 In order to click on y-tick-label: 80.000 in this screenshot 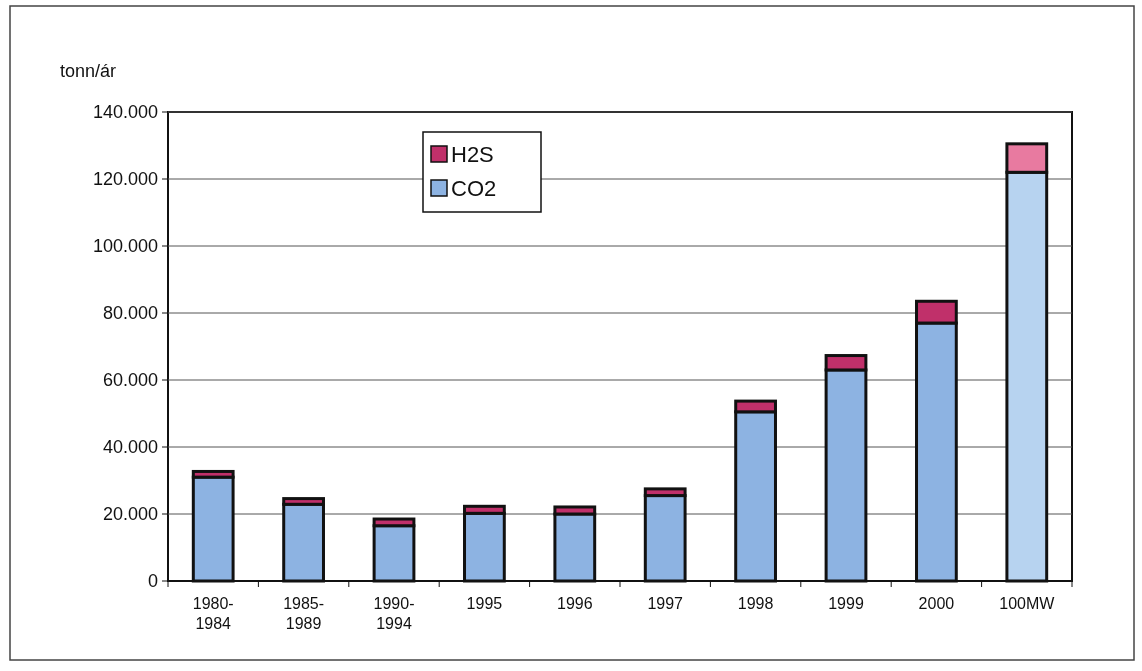, I will do `click(130, 313)`.